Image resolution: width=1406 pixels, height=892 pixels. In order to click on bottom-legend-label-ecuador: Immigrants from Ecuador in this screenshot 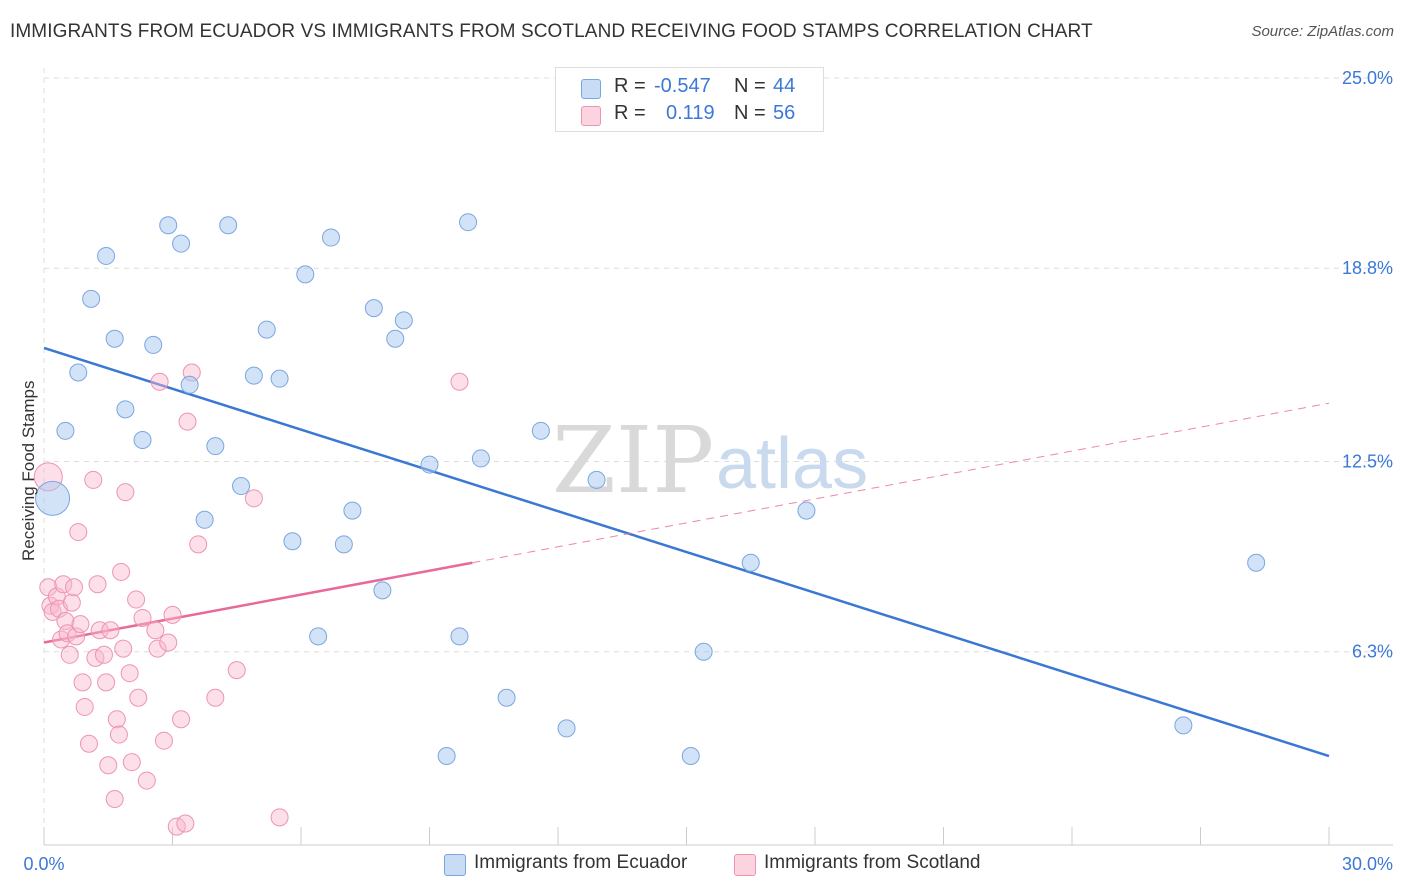, I will do `click(581, 862)`.